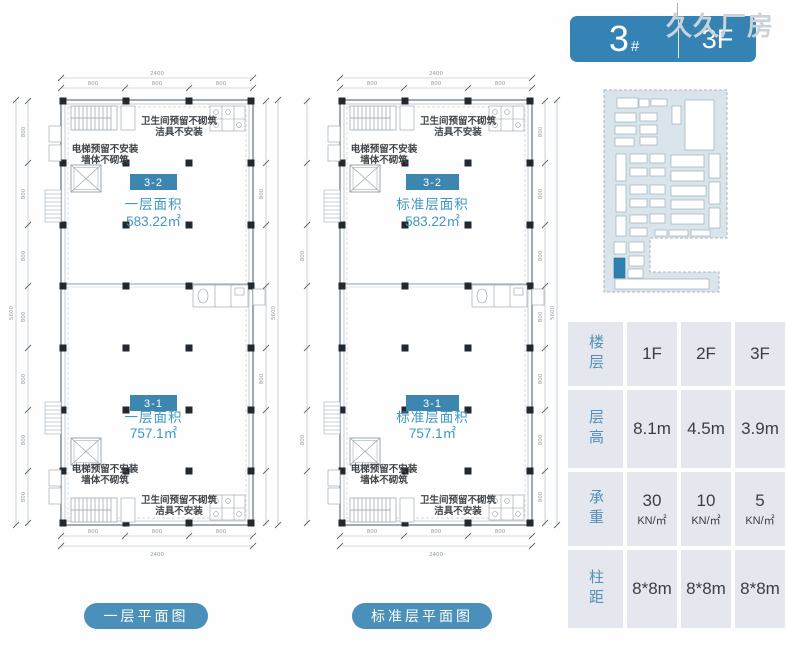 The height and width of the screenshot is (657, 787). I want to click on building-number: 3 #, so click(624, 39).